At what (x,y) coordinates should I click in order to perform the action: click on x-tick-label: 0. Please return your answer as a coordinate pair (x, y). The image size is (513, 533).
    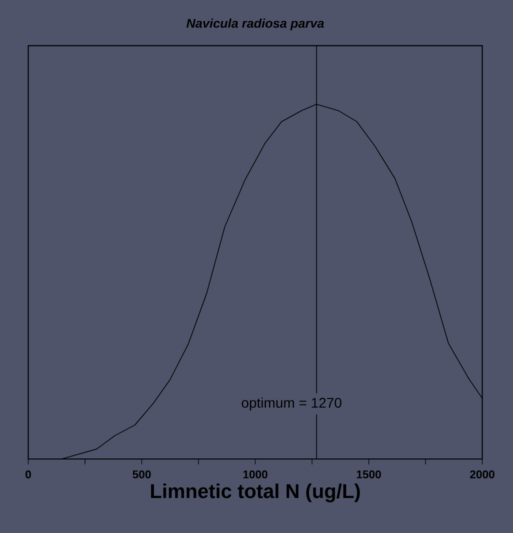
    Looking at the image, I should click on (28, 474).